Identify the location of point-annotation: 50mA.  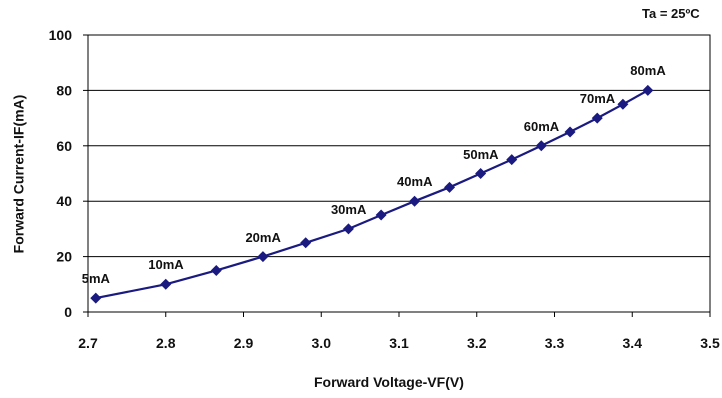
(481, 154).